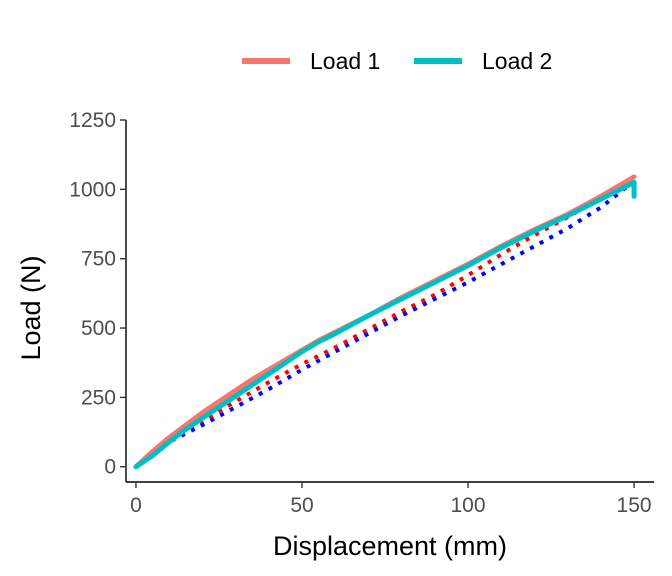 The width and height of the screenshot is (672, 576). What do you see at coordinates (136, 505) in the screenshot?
I see `x-tick-label: 0` at bounding box center [136, 505].